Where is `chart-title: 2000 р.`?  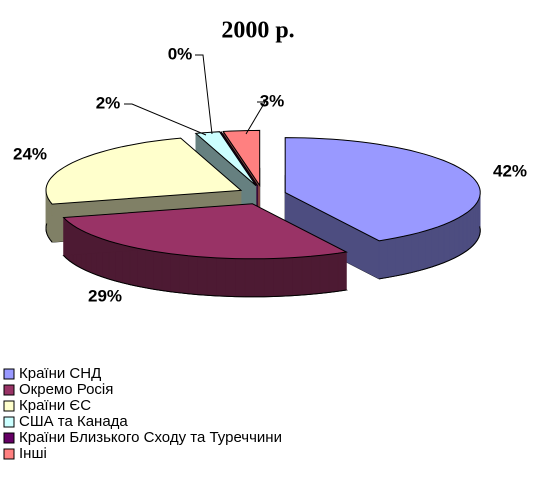 chart-title: 2000 р. is located at coordinates (257, 31).